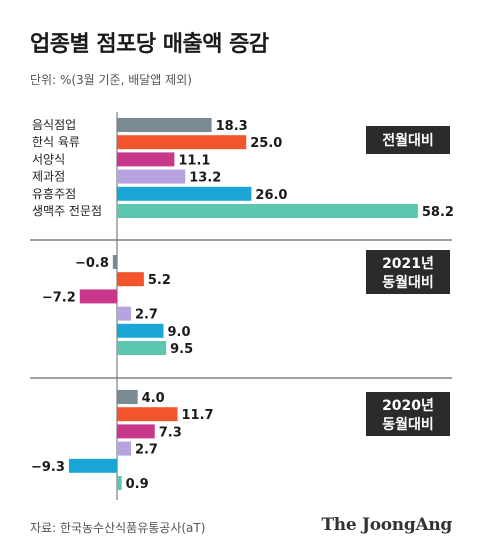 This screenshot has height=556, width=480. What do you see at coordinates (118, 528) in the screenshot?
I see `source-note: 자료: 한국농수산식품유통공사(aT)` at bounding box center [118, 528].